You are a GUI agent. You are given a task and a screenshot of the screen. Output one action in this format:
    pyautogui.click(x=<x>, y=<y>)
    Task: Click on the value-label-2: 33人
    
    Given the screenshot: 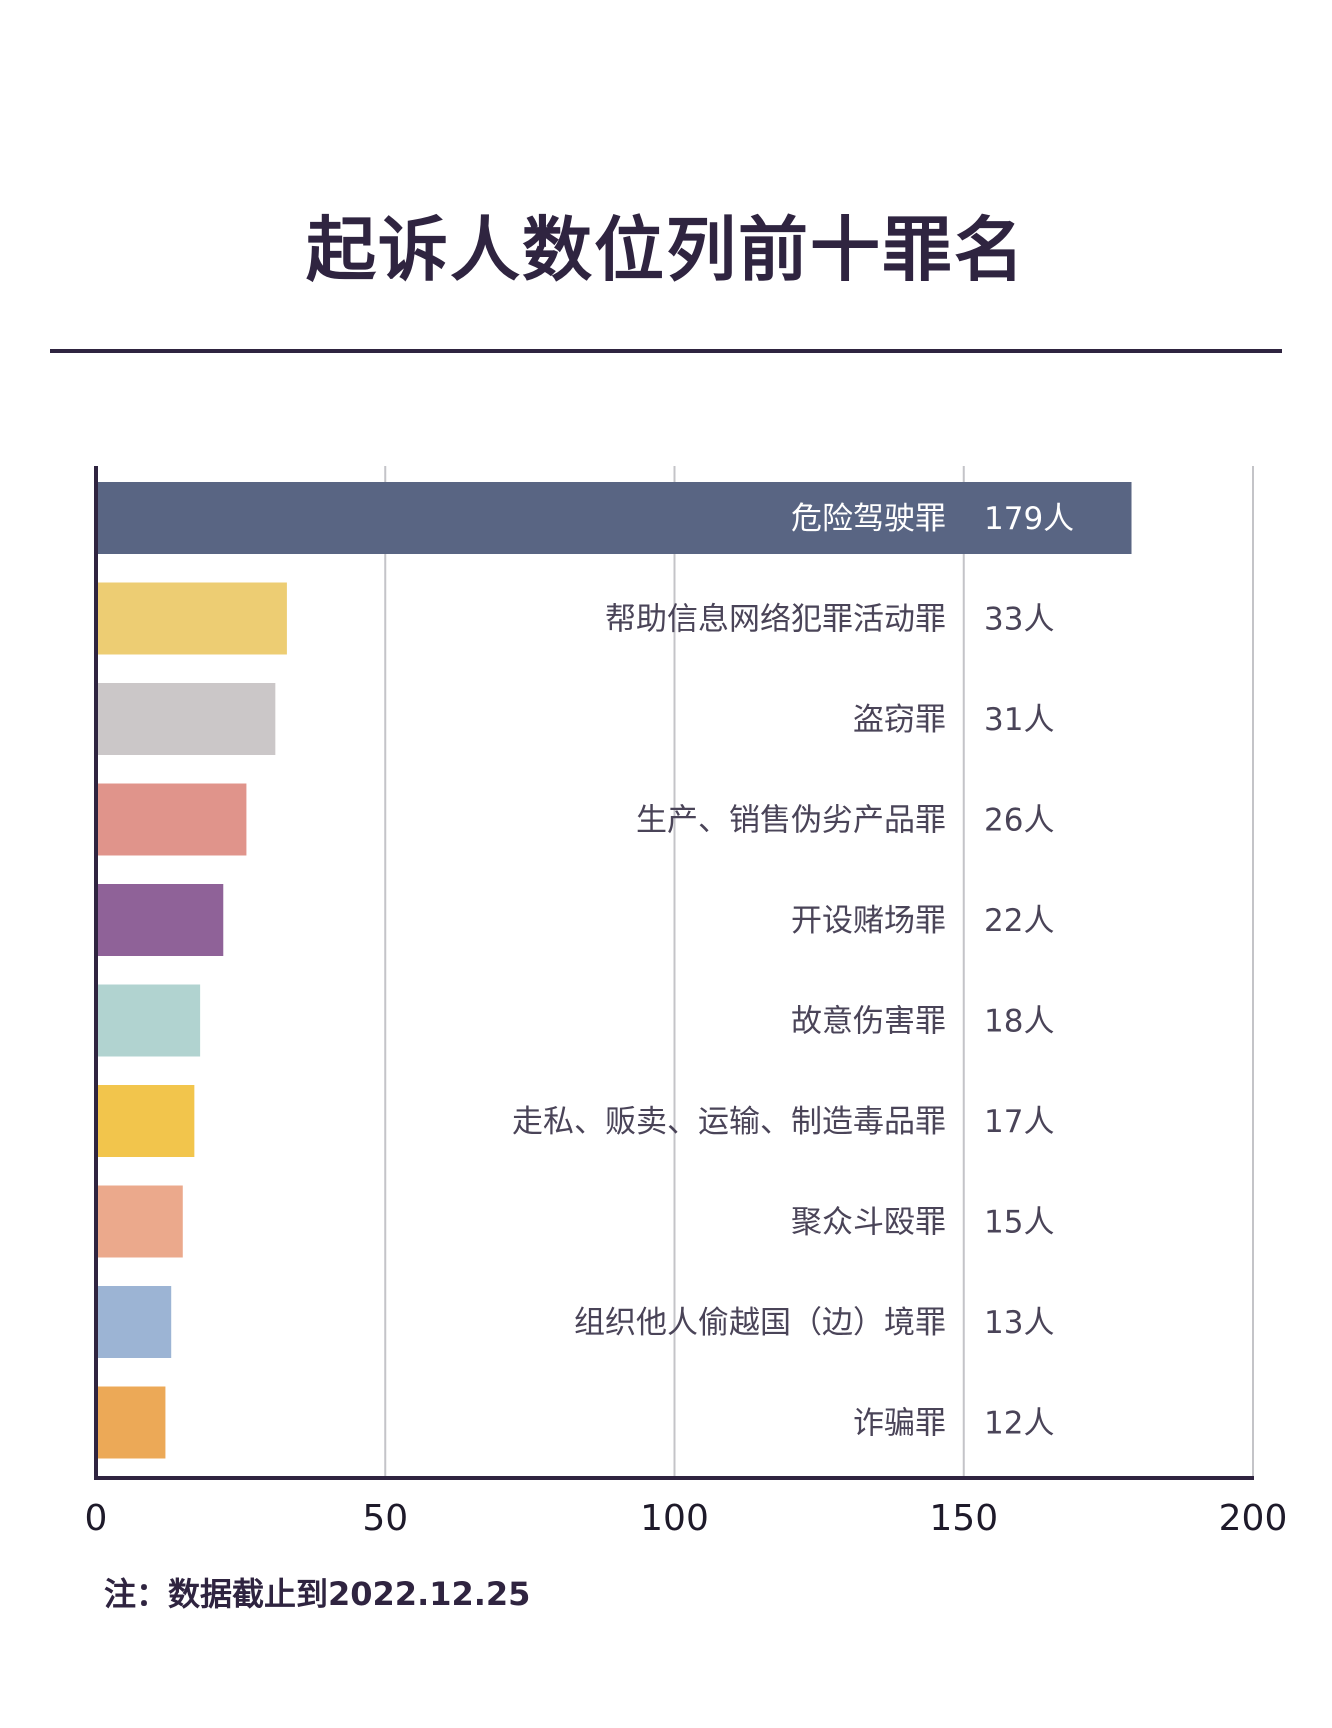 What is the action you would take?
    pyautogui.click(x=1019, y=620)
    